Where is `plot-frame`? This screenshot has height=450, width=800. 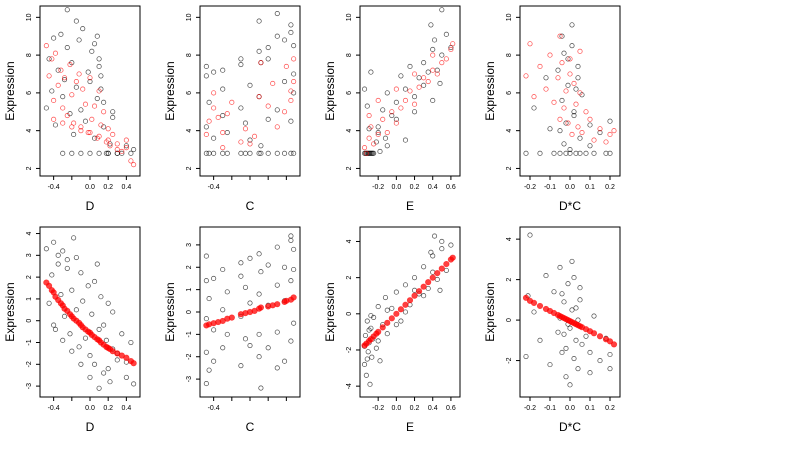 plot-frame is located at coordinates (570, 91).